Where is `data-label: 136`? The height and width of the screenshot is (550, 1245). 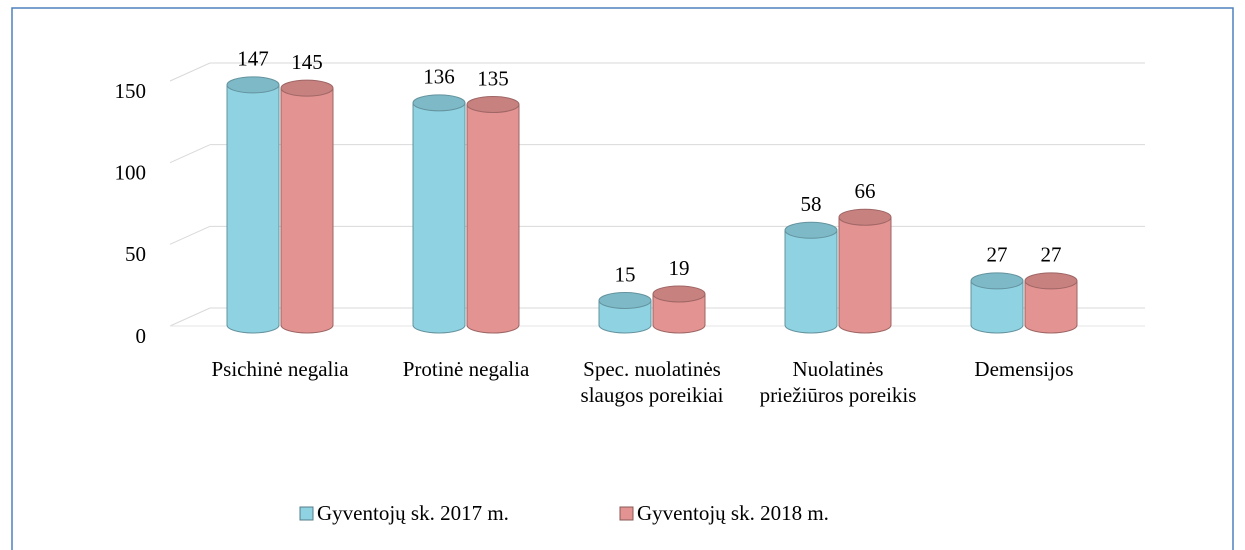 data-label: 136 is located at coordinates (439, 77).